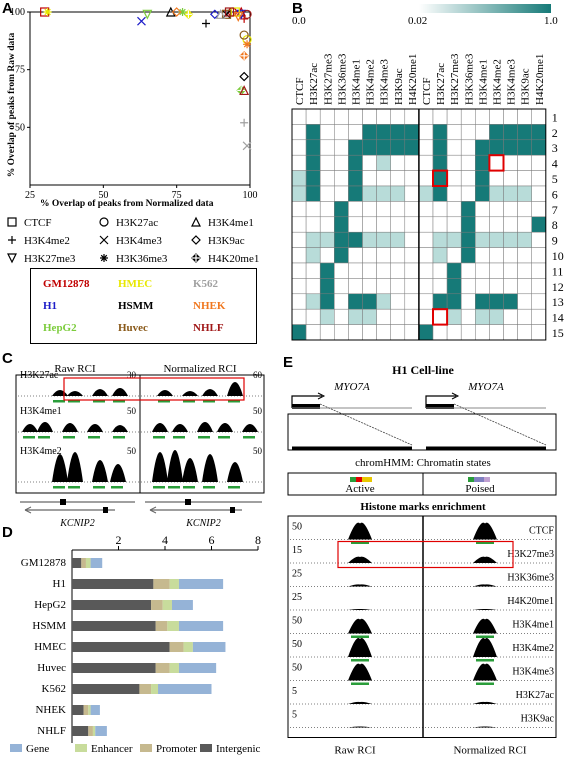 The width and height of the screenshot is (567, 758). I want to click on a-xtick: 25, so click(30, 195).